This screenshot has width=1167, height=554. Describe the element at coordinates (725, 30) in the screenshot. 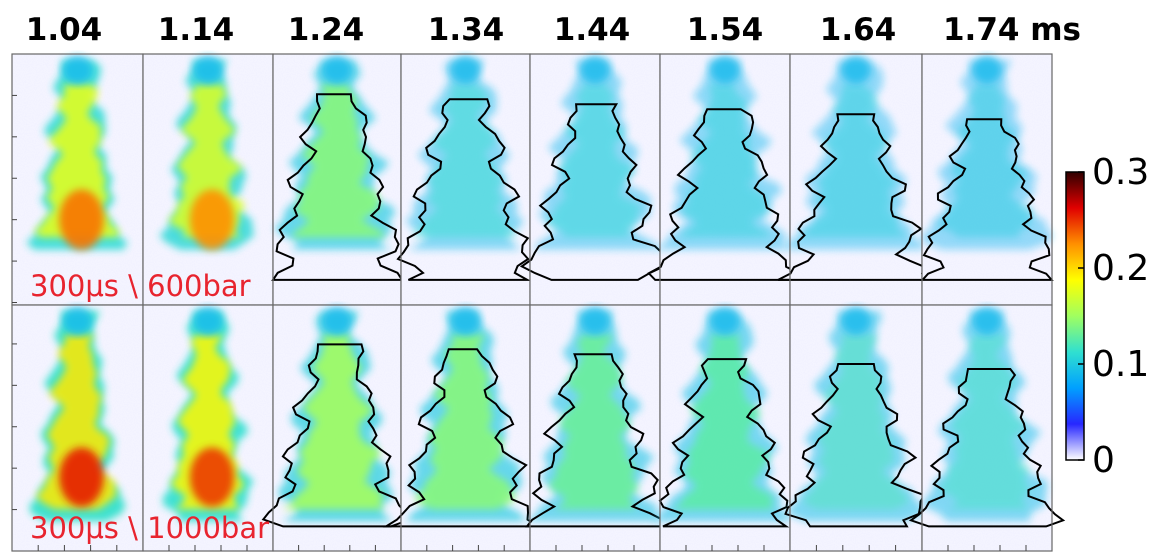

I see `time-label: 1.54` at that location.